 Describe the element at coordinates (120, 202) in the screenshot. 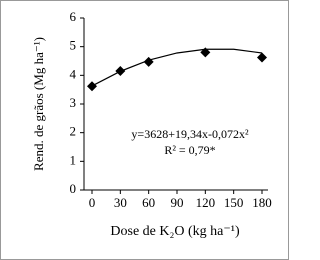

I see `x-tick-label: 30` at that location.